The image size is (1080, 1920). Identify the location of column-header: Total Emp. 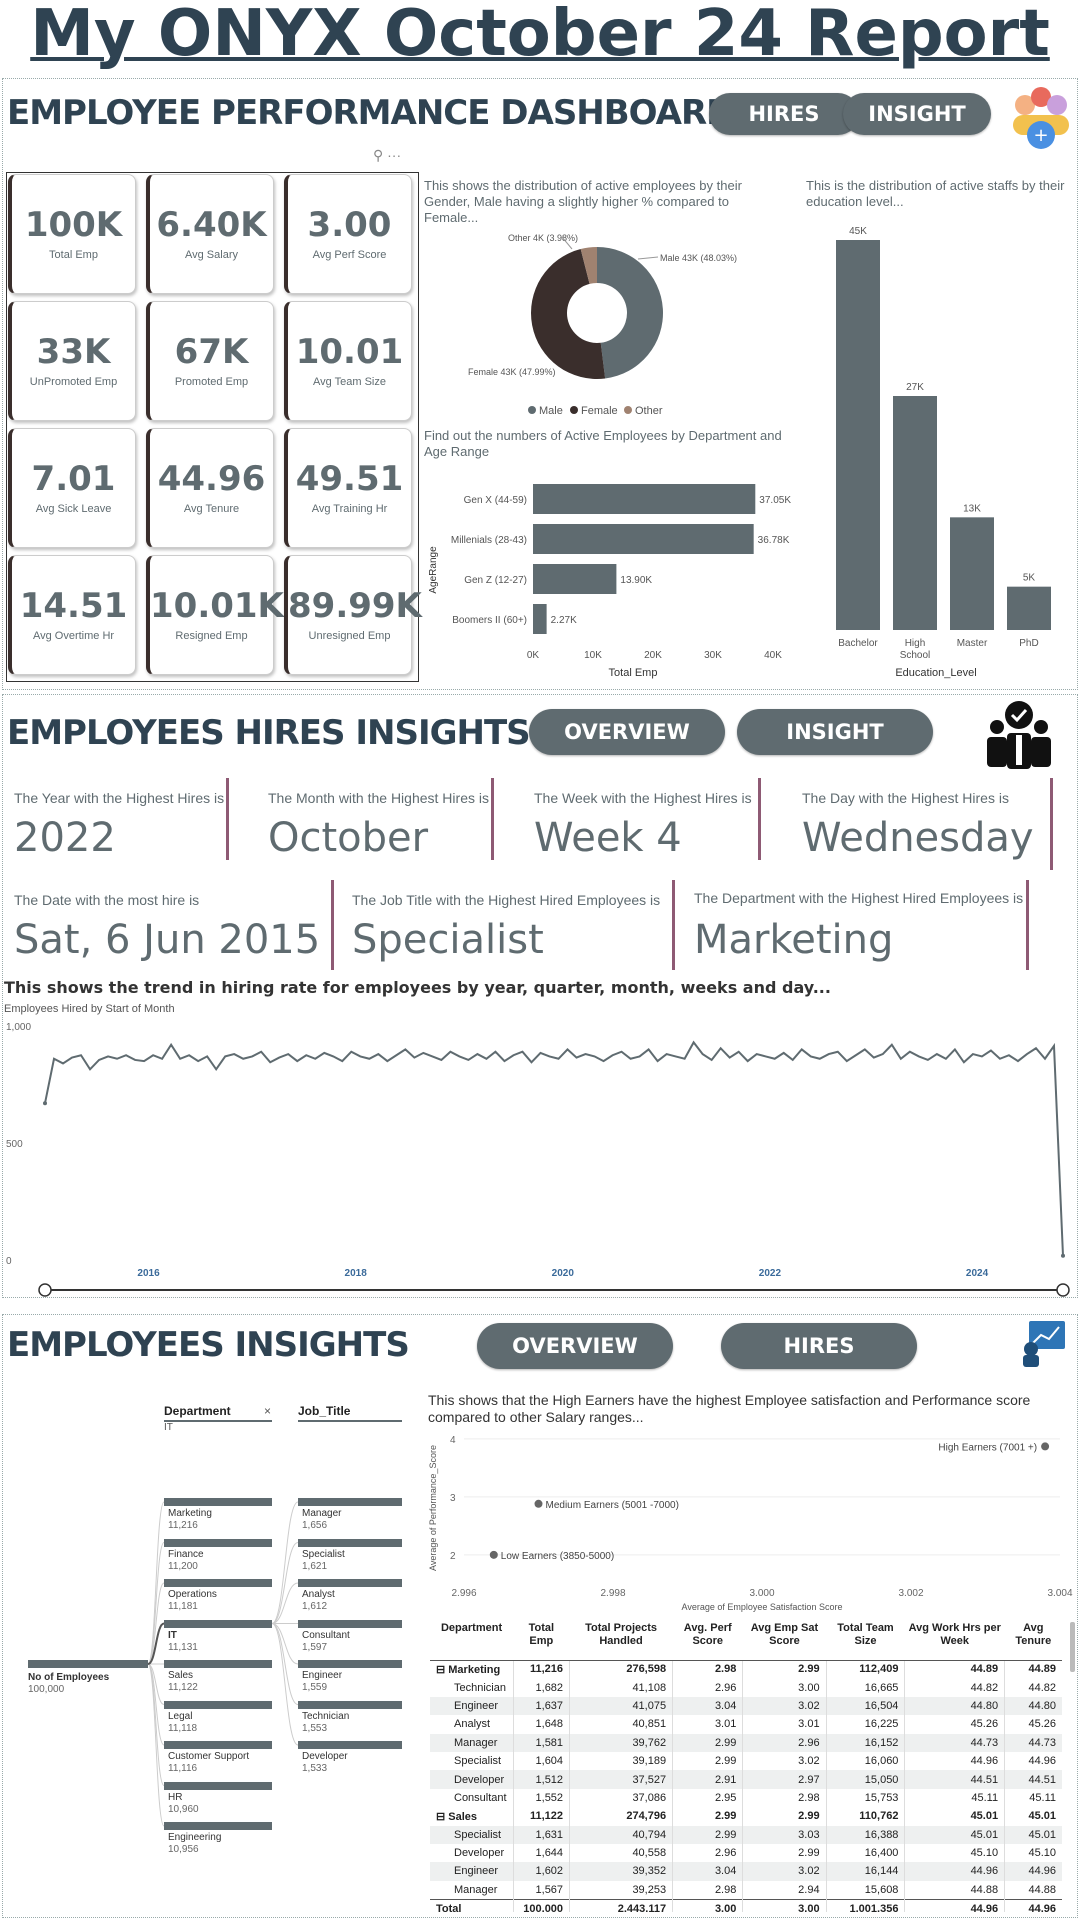
(541, 1640).